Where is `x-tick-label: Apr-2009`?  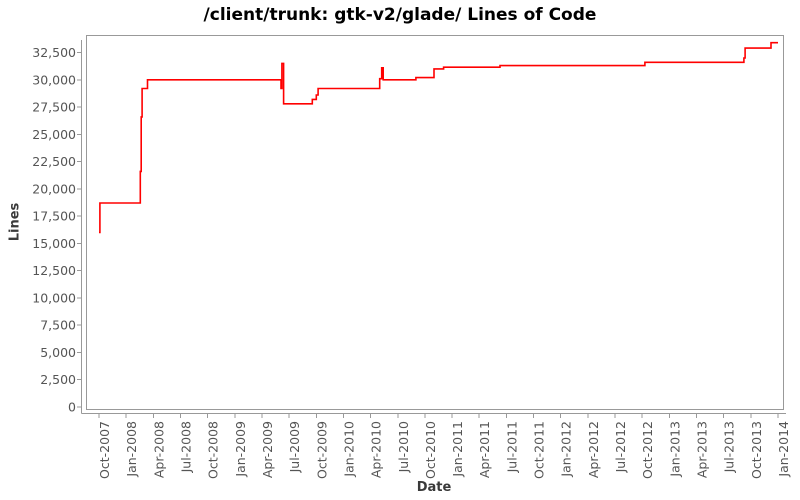 x-tick-label: Apr-2009 is located at coordinates (267, 449).